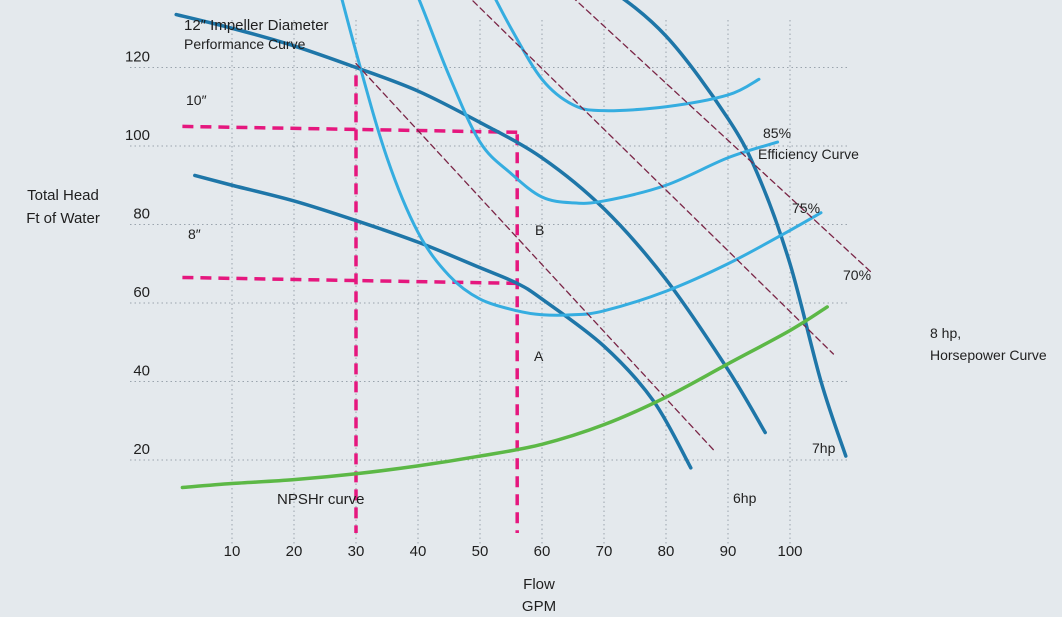 This screenshot has width=1062, height=617. What do you see at coordinates (789, 551) in the screenshot?
I see `x-tick-label-100: 100` at bounding box center [789, 551].